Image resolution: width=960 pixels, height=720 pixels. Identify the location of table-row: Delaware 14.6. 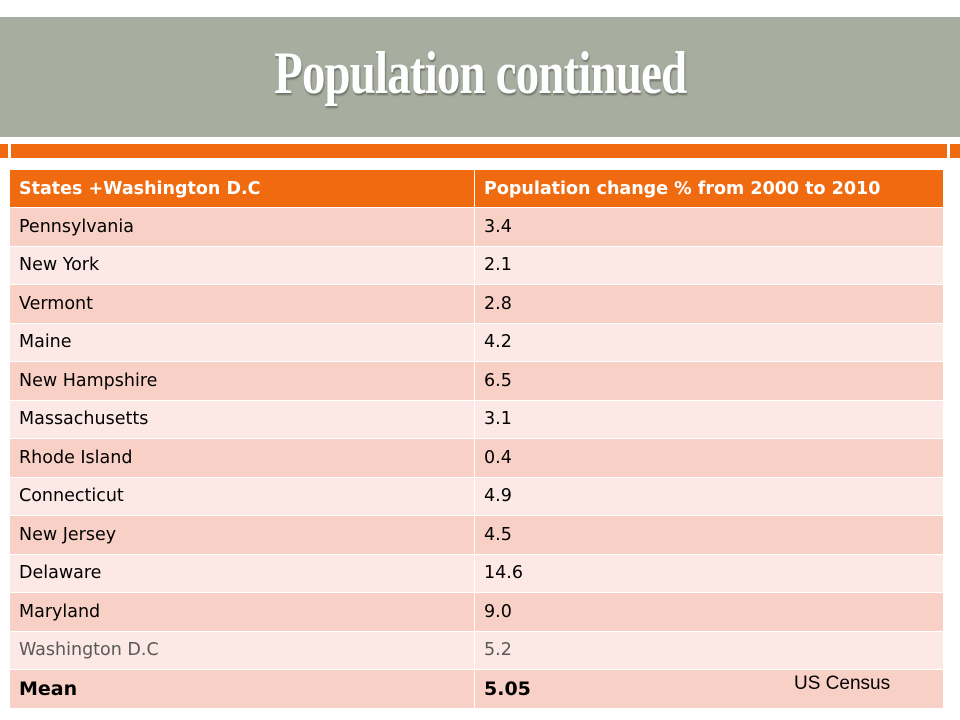
(476, 573).